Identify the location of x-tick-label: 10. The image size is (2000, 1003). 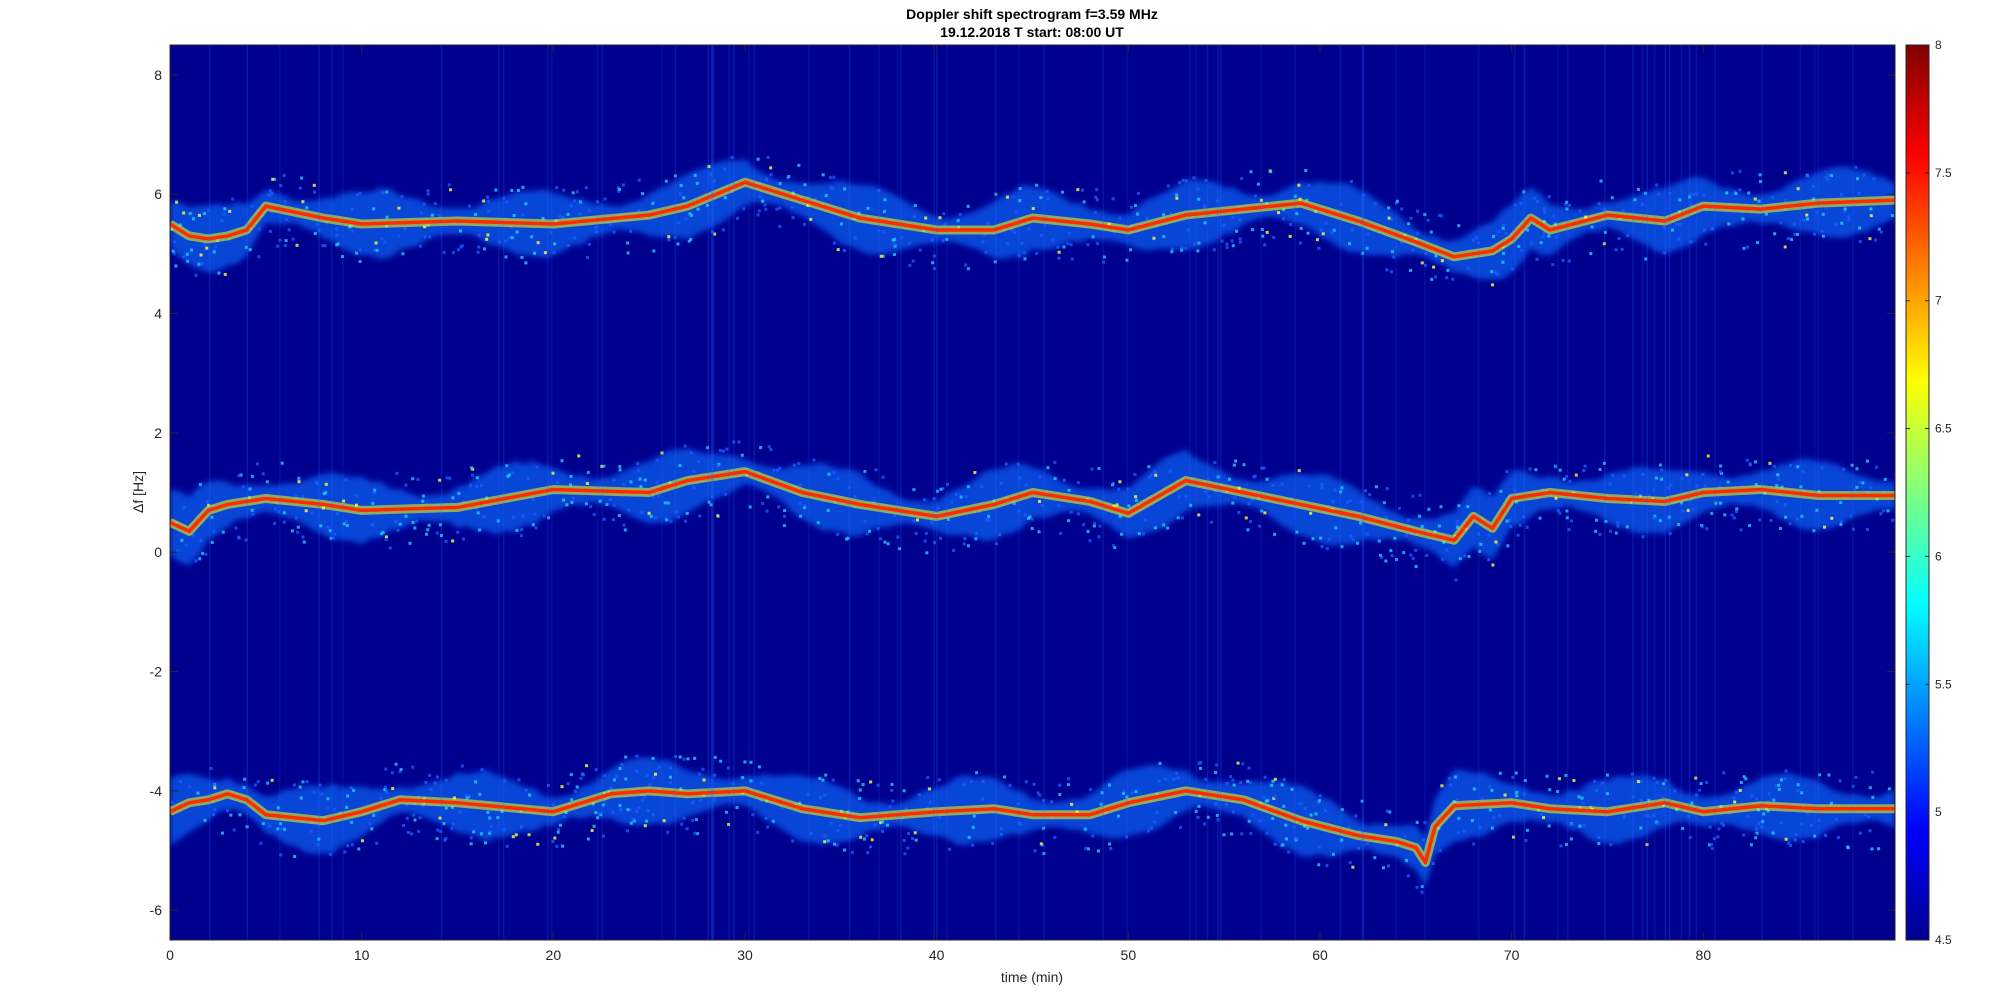
(362, 955).